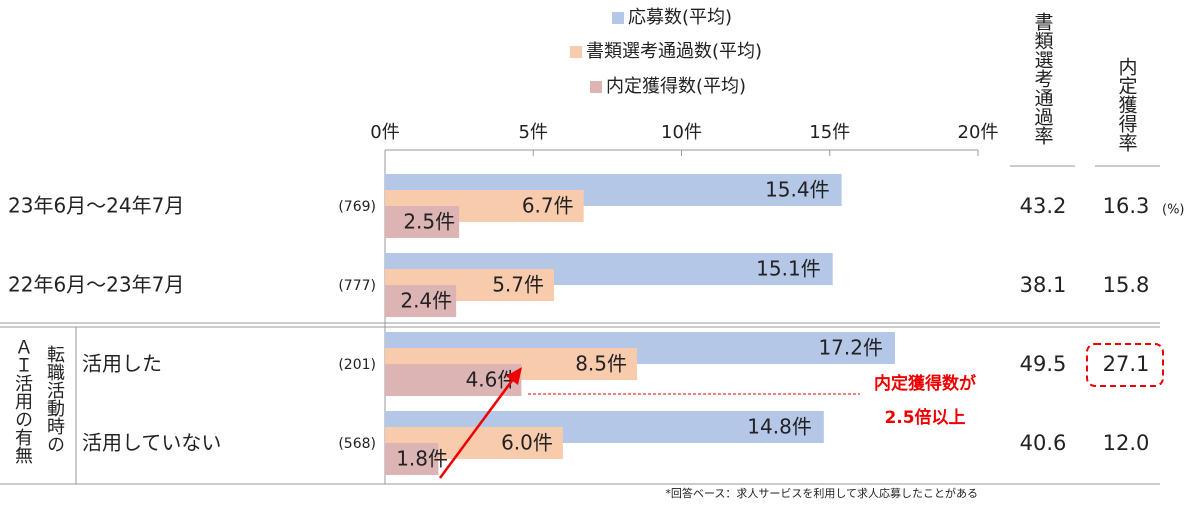  Describe the element at coordinates (1173, 210) in the screenshot. I see `unit: (%)` at that location.